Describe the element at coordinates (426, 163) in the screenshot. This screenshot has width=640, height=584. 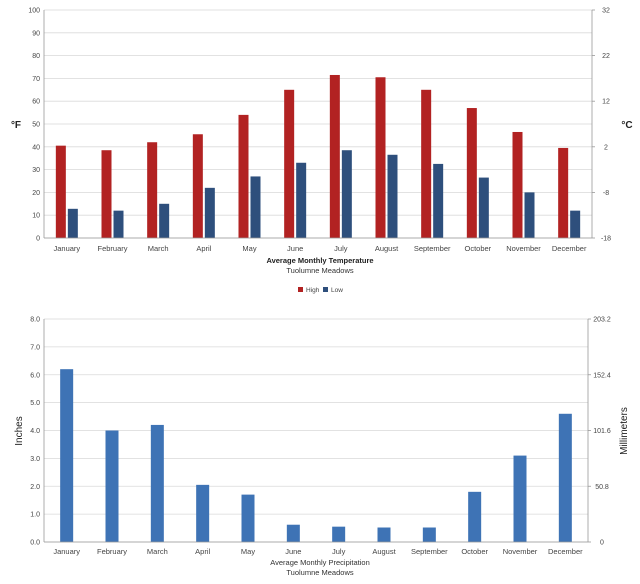
I see `bar-high-september` at that location.